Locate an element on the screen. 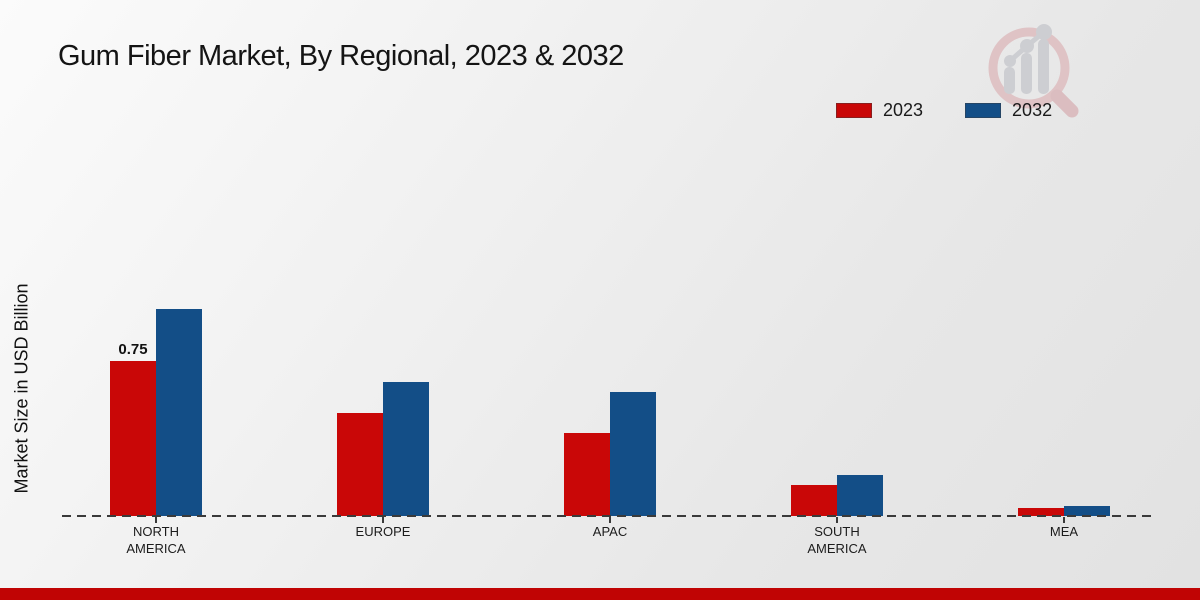 This screenshot has height=600, width=1200. axis-tick-south-america is located at coordinates (837, 520).